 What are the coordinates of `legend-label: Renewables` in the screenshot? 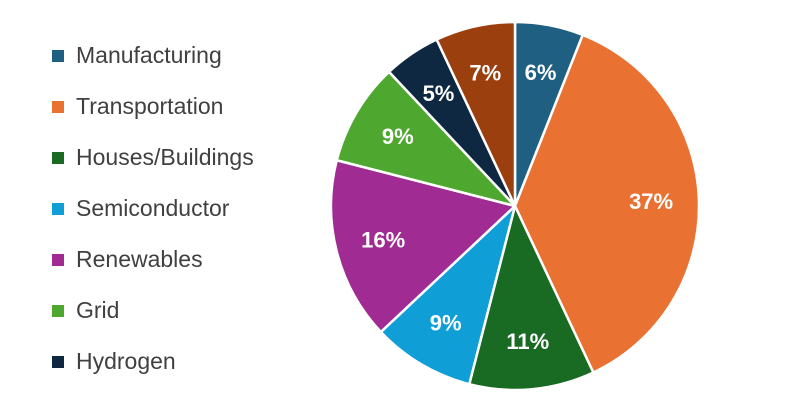 It's located at (139, 259).